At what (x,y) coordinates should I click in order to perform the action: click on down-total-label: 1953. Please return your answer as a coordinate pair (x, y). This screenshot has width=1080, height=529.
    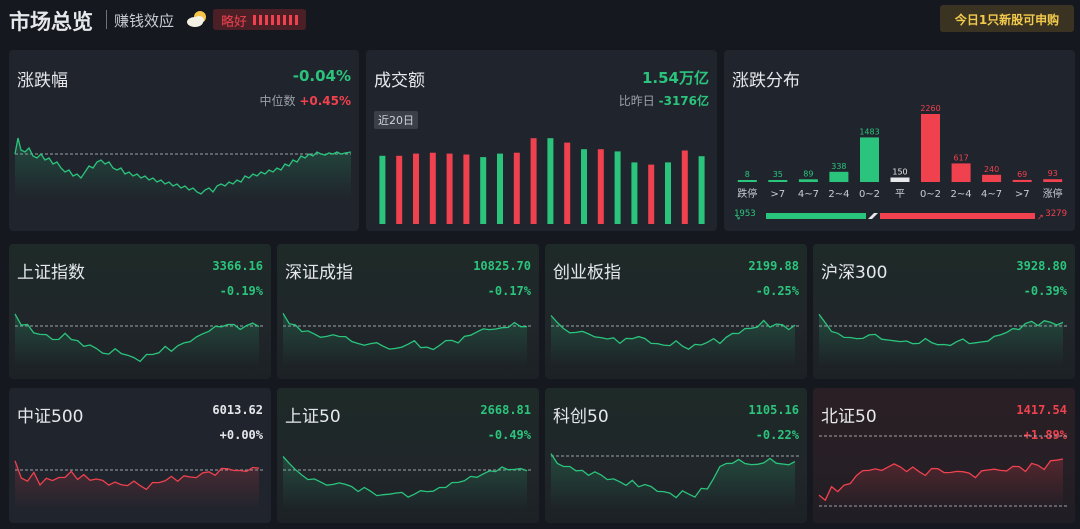
    Looking at the image, I should click on (745, 214).